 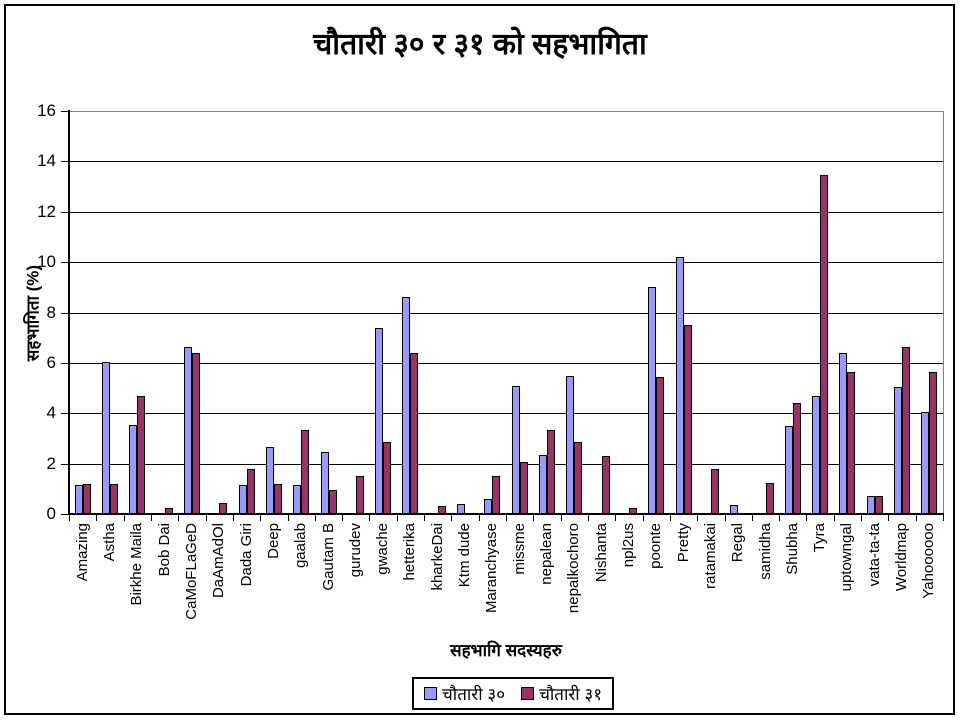 What do you see at coordinates (683, 543) in the screenshot?
I see `x-category-label: Pretty` at bounding box center [683, 543].